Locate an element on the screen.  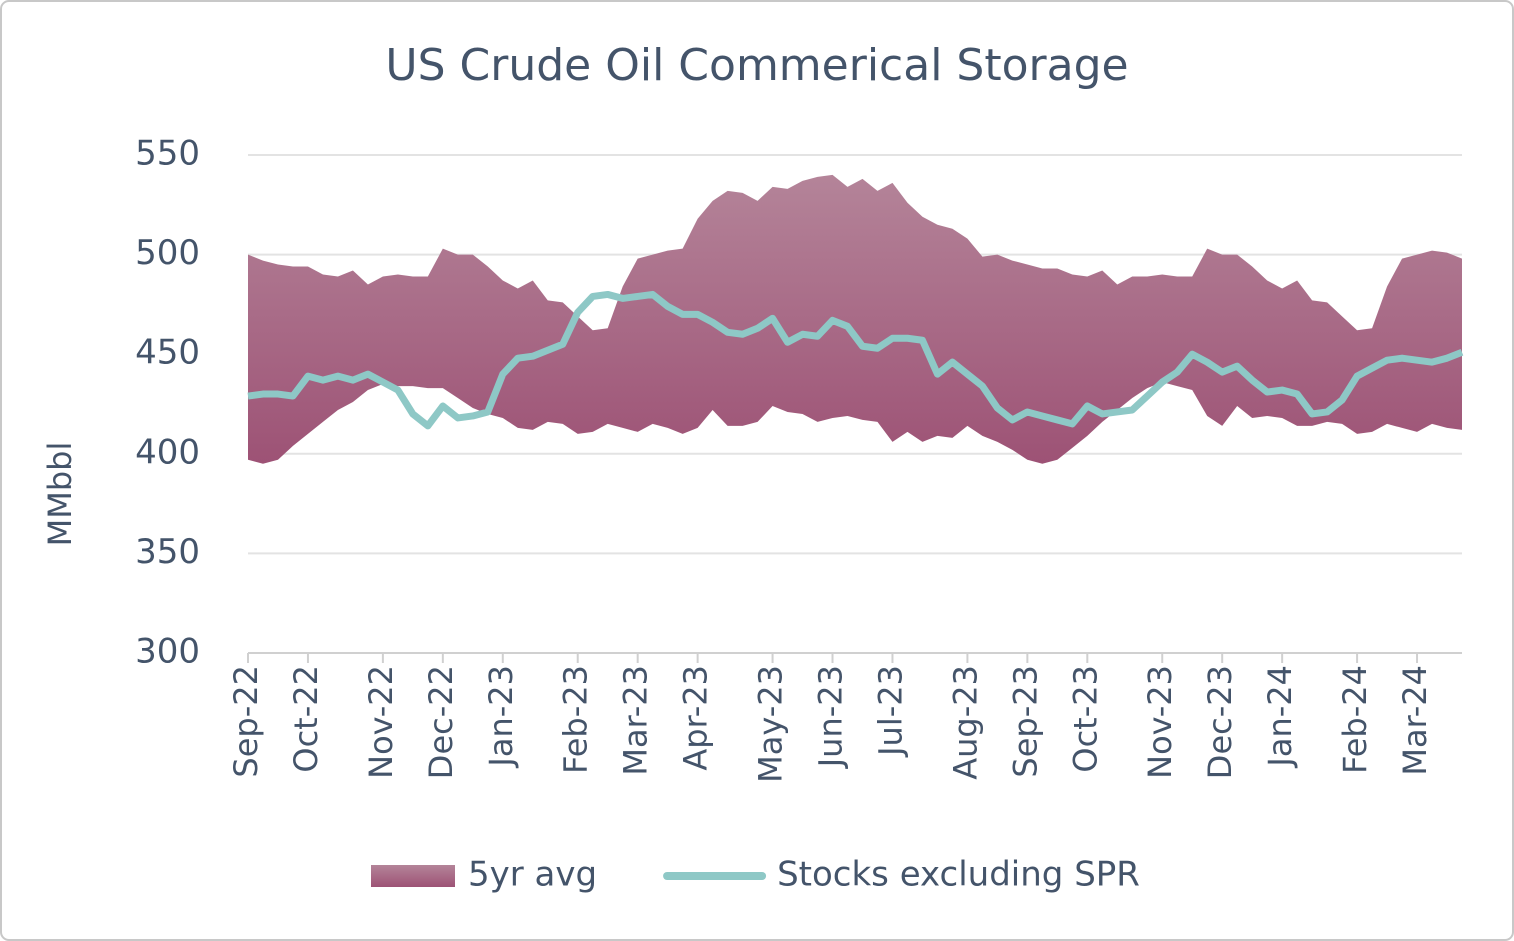
chart-title: US Crude Oil Commerical Storage is located at coordinates (756, 65).